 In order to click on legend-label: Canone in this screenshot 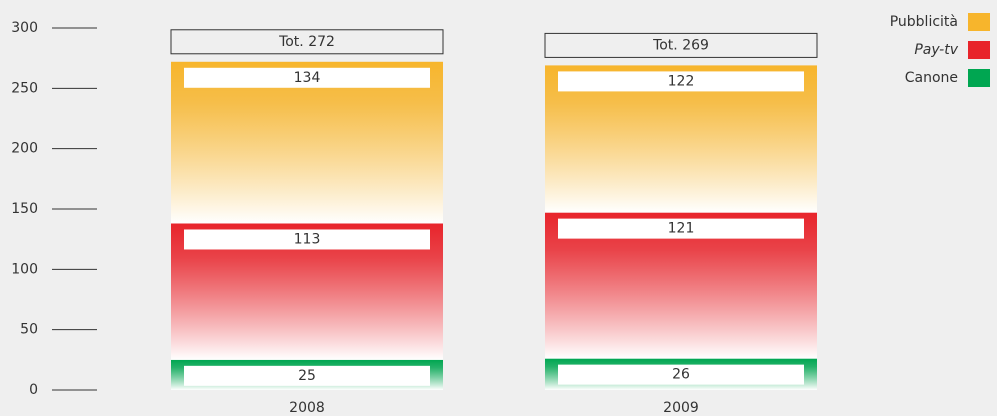, I will do `click(931, 78)`.